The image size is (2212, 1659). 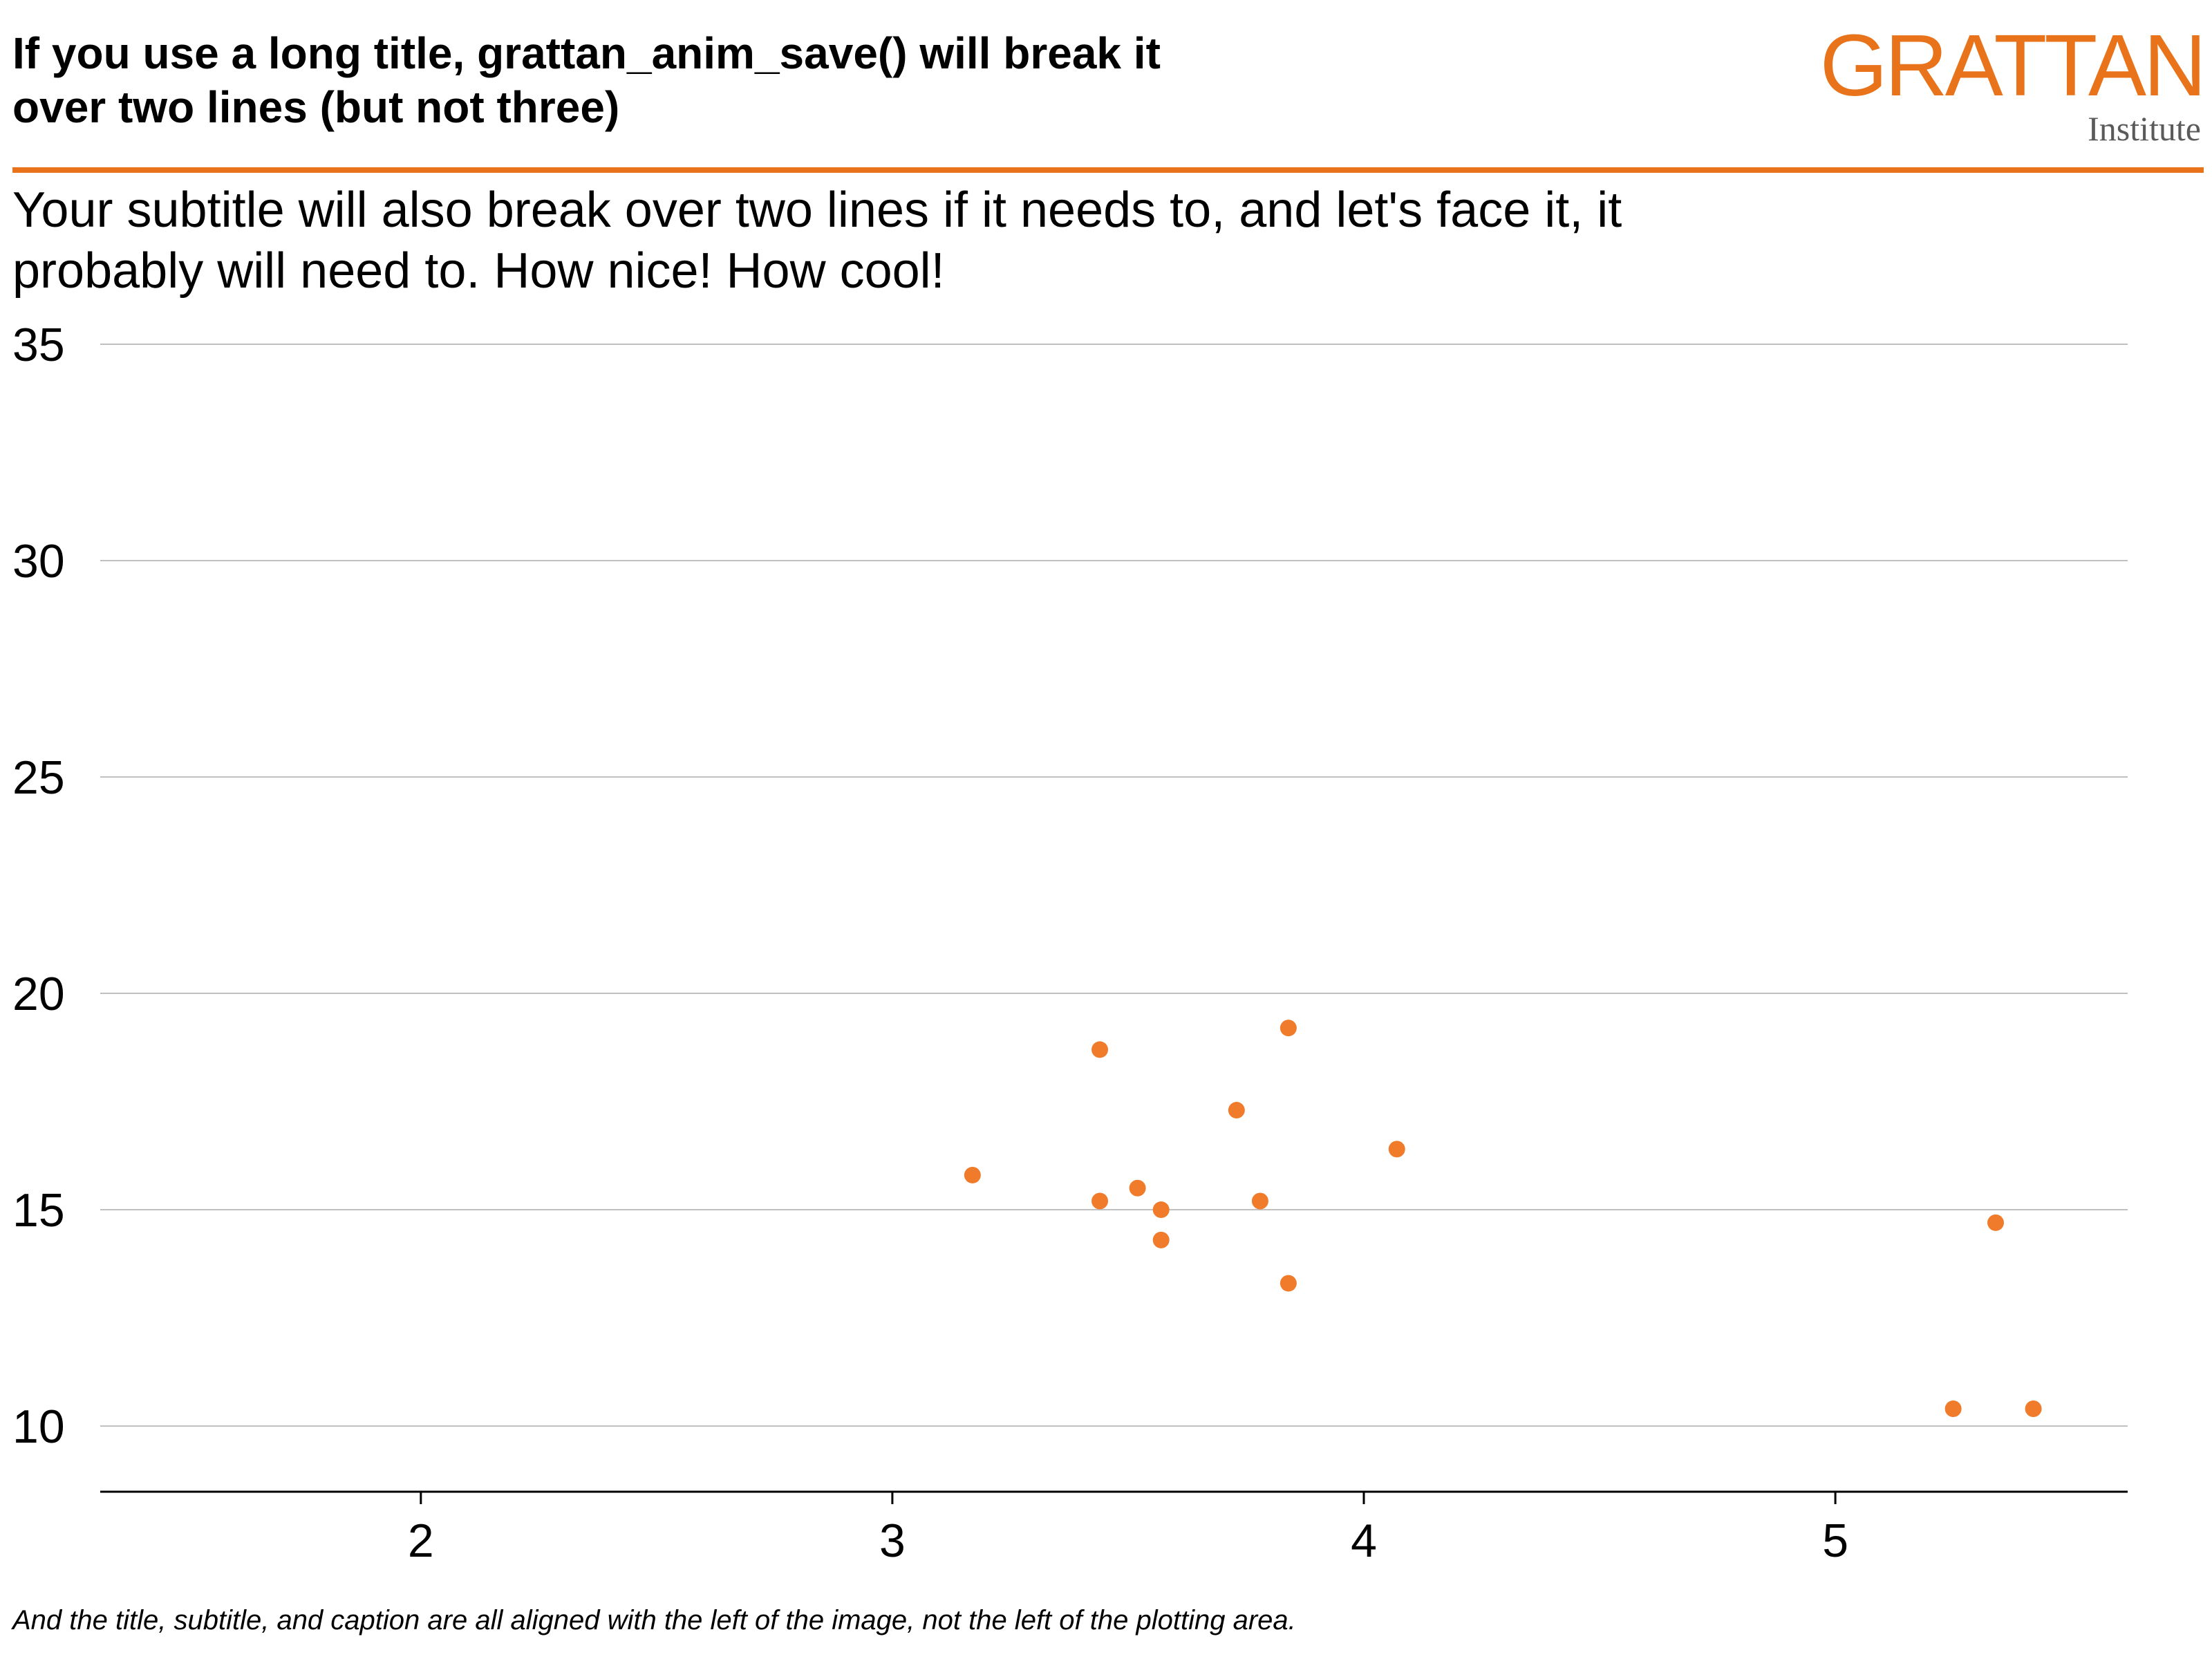 What do you see at coordinates (1835, 1541) in the screenshot?
I see `x-tick-label: 5` at bounding box center [1835, 1541].